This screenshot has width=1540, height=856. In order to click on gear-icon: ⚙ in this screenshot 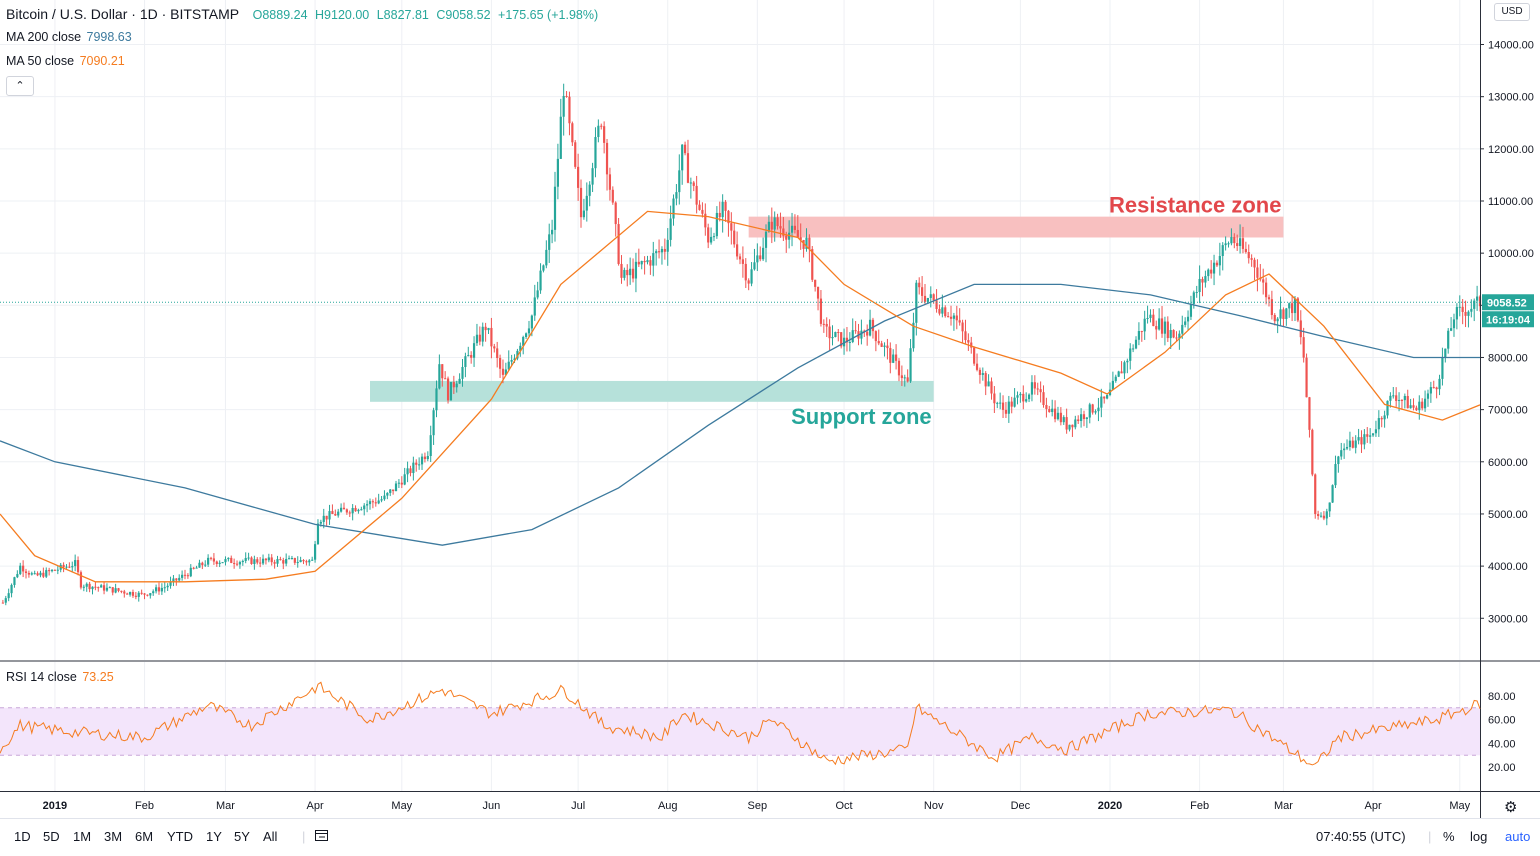, I will do `click(1511, 807)`.